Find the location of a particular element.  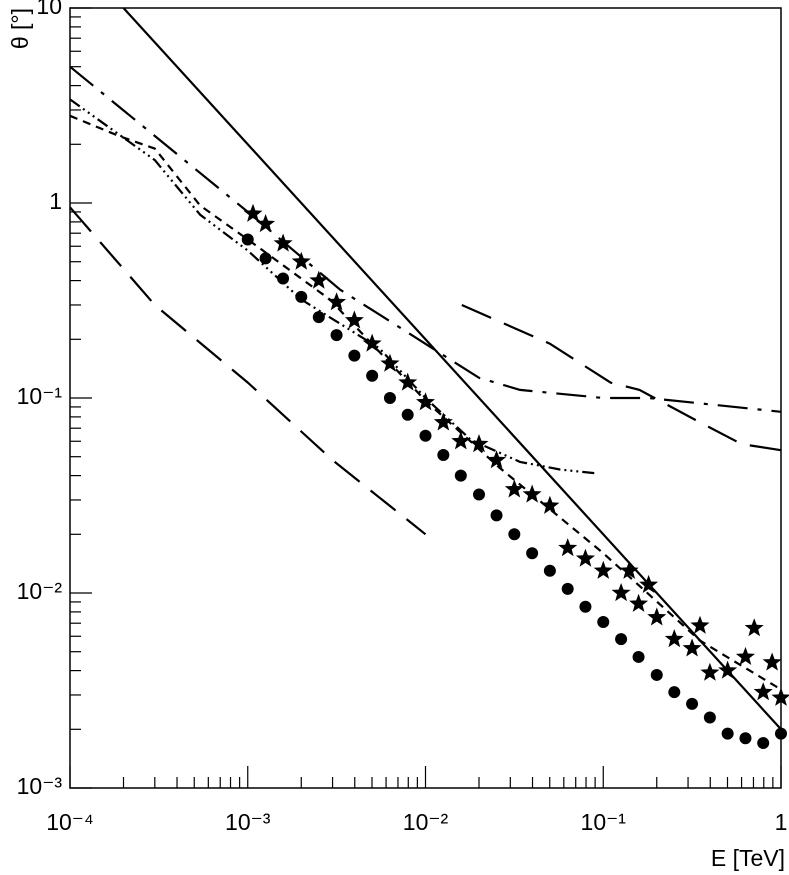

x-tick-label: 10⁻⁴ is located at coordinates (70, 822).